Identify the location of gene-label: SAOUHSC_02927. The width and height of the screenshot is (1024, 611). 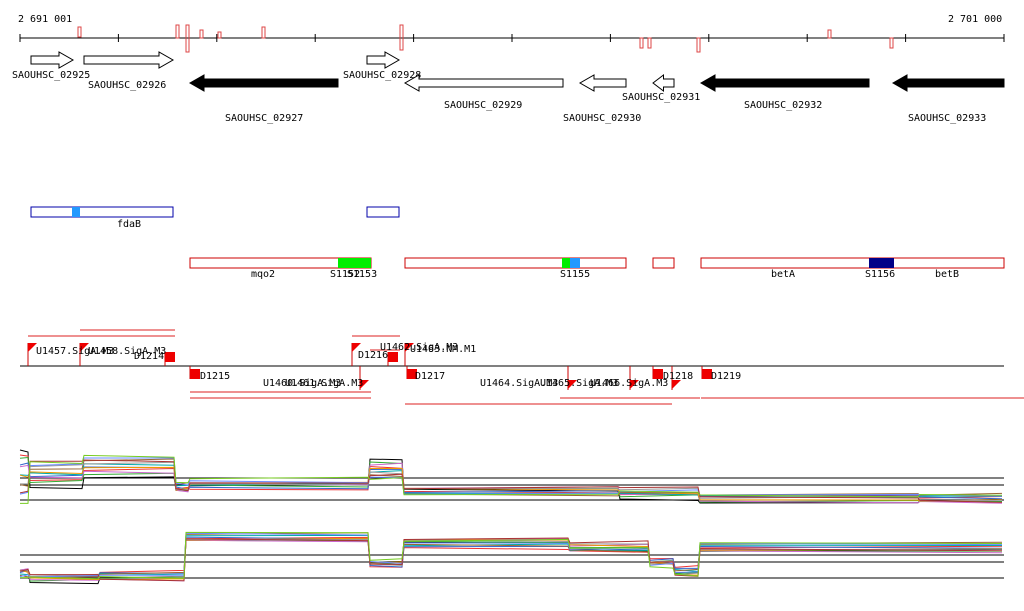
(264, 118).